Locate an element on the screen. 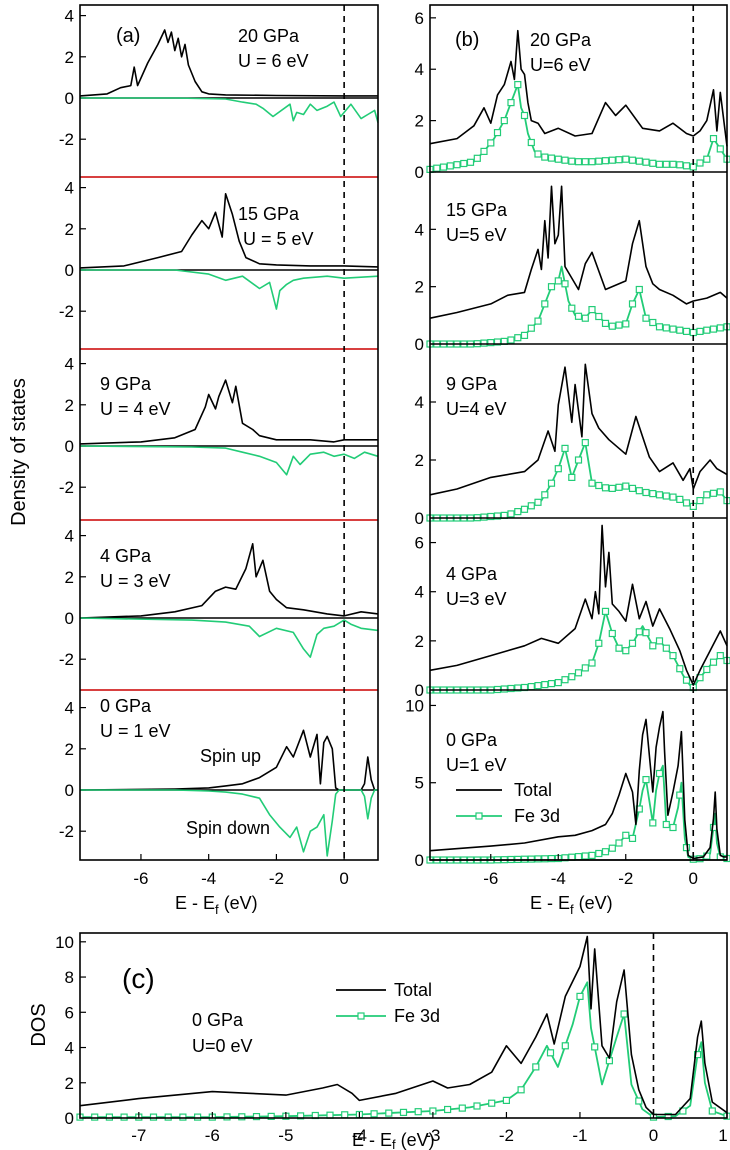 This screenshot has width=730, height=1150. u-label: U=6 eV is located at coordinates (560, 65).